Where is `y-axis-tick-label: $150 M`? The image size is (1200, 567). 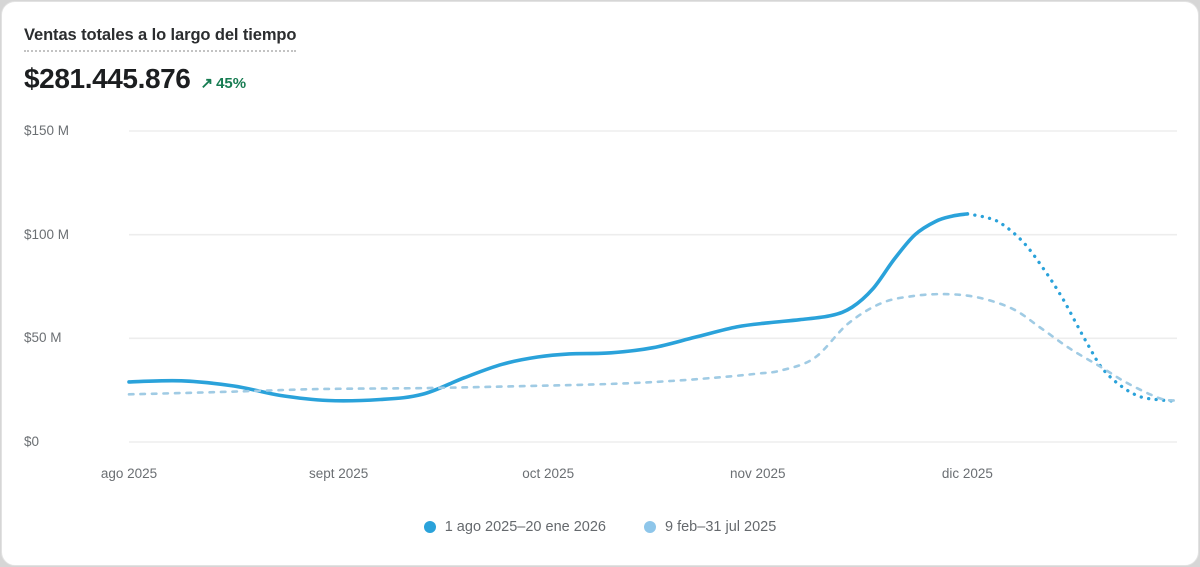 y-axis-tick-label: $150 M is located at coordinates (47, 130).